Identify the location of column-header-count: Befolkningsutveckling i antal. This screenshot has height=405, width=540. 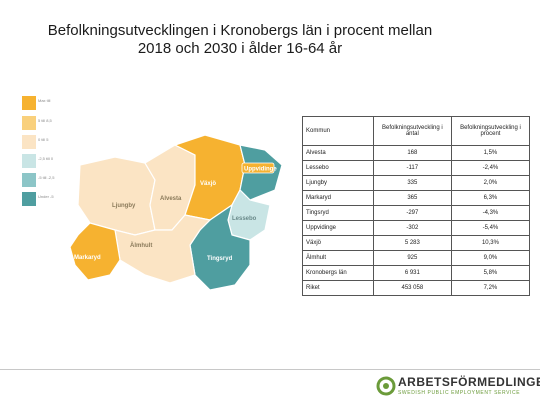
(412, 131).